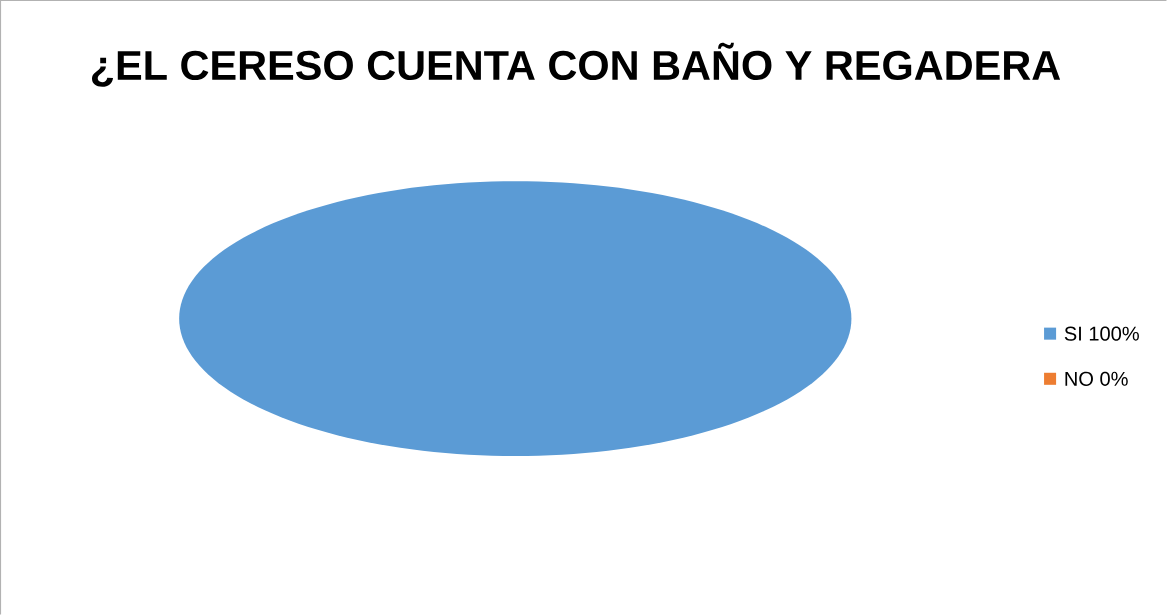  I want to click on chart-title: ¿EL CERESO CUENTA CON BAÑO Y REGADERA, so click(576, 64).